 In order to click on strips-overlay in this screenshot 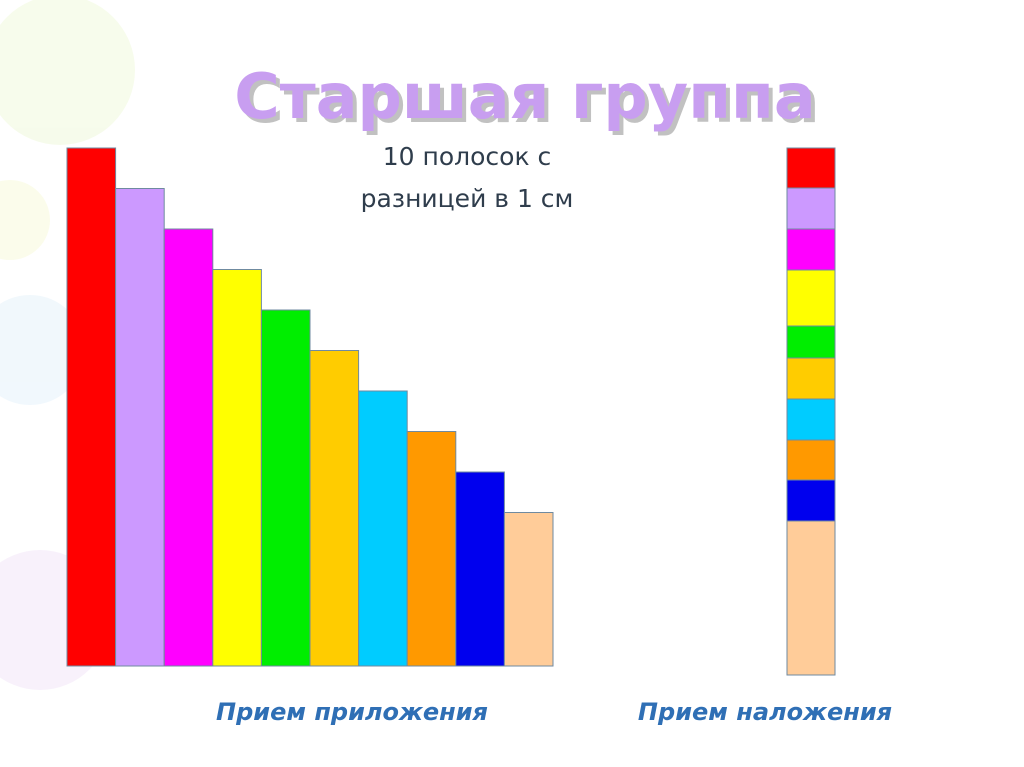, I will do `click(811, 411)`.